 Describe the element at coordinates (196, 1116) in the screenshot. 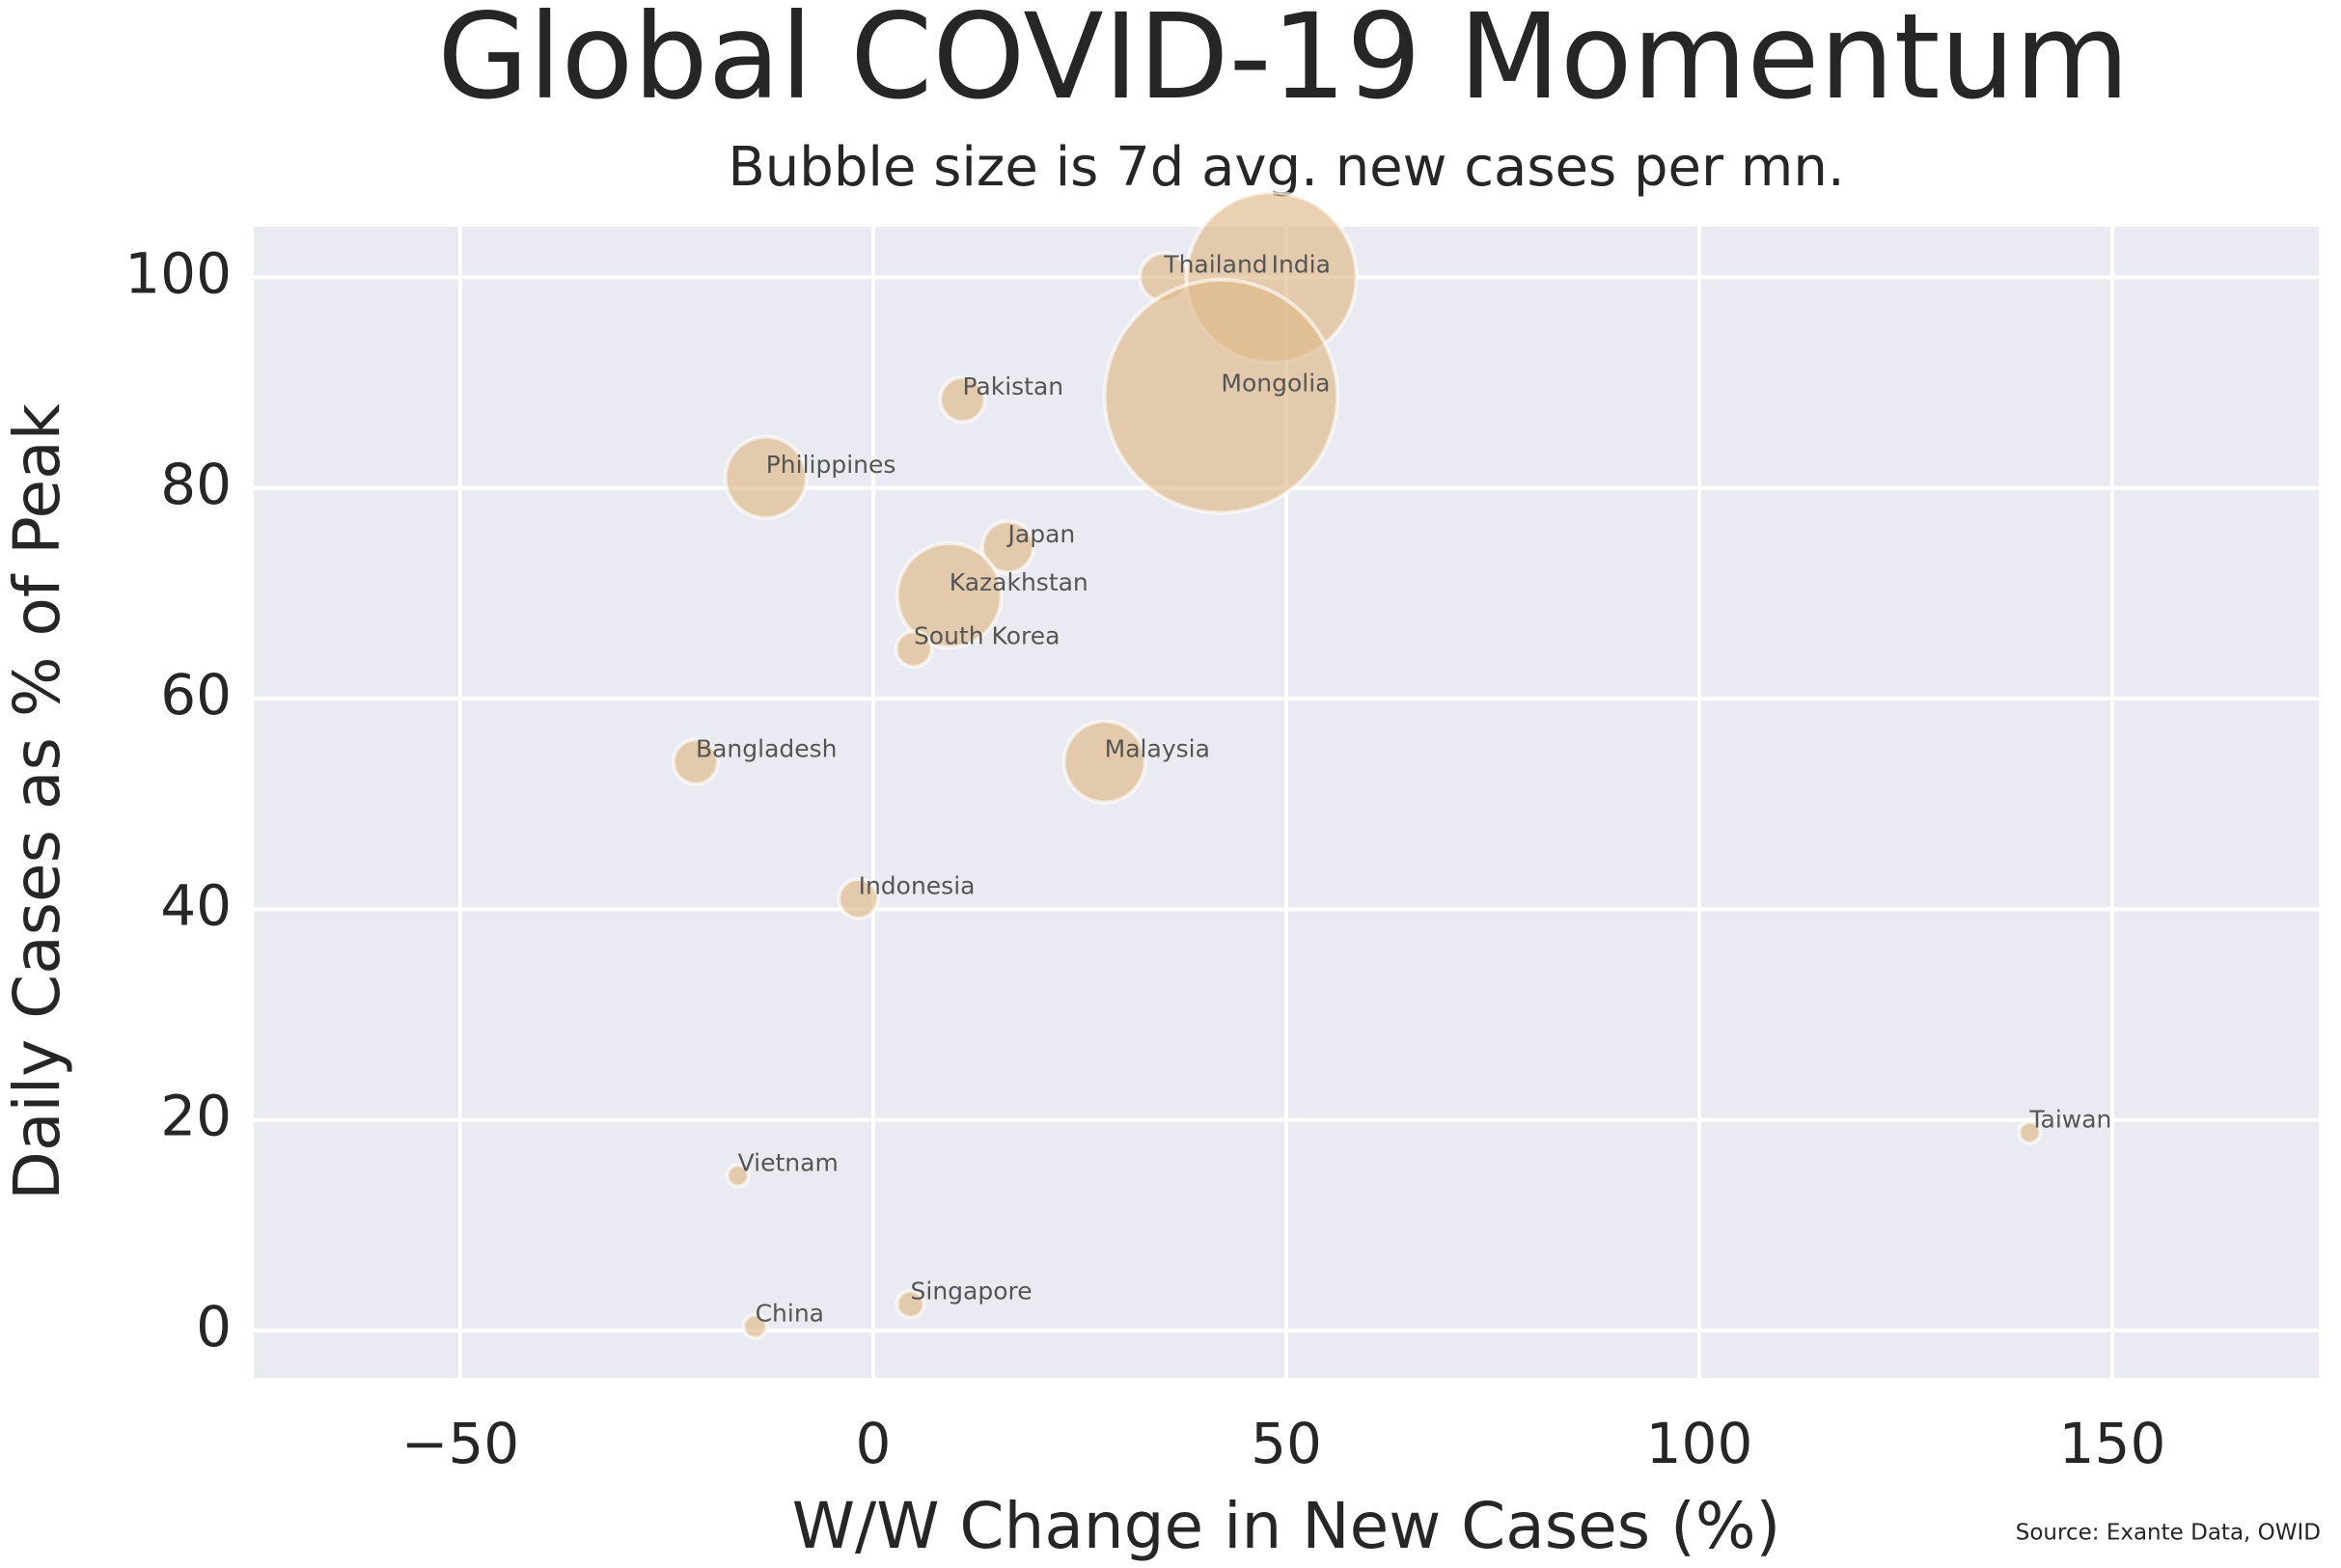

I see `y-tick-label: 20` at that location.